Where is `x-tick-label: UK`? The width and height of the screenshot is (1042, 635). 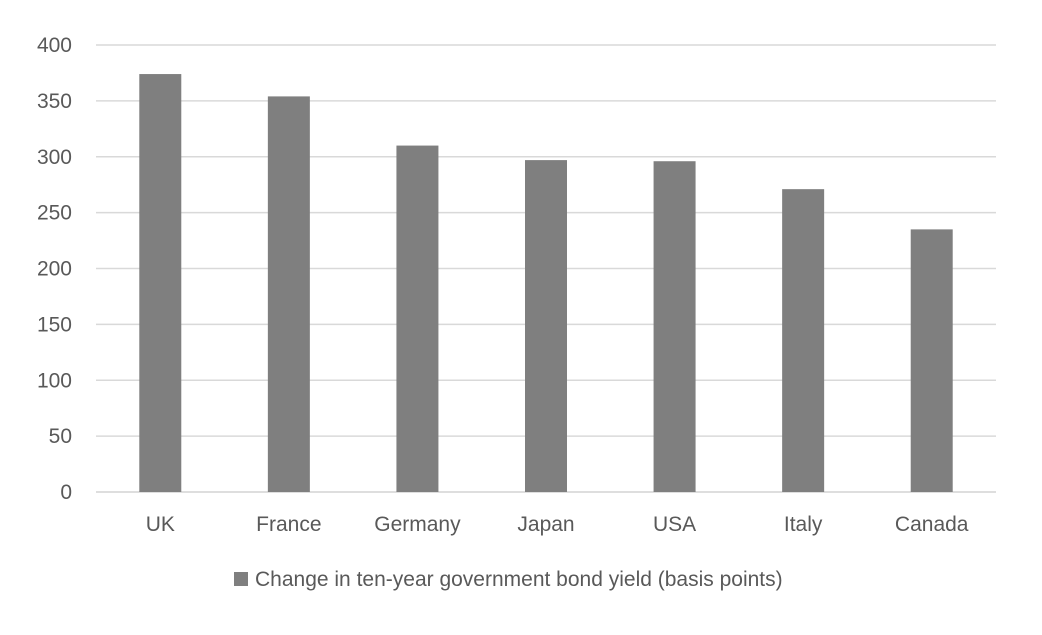
x-tick-label: UK is located at coordinates (160, 524).